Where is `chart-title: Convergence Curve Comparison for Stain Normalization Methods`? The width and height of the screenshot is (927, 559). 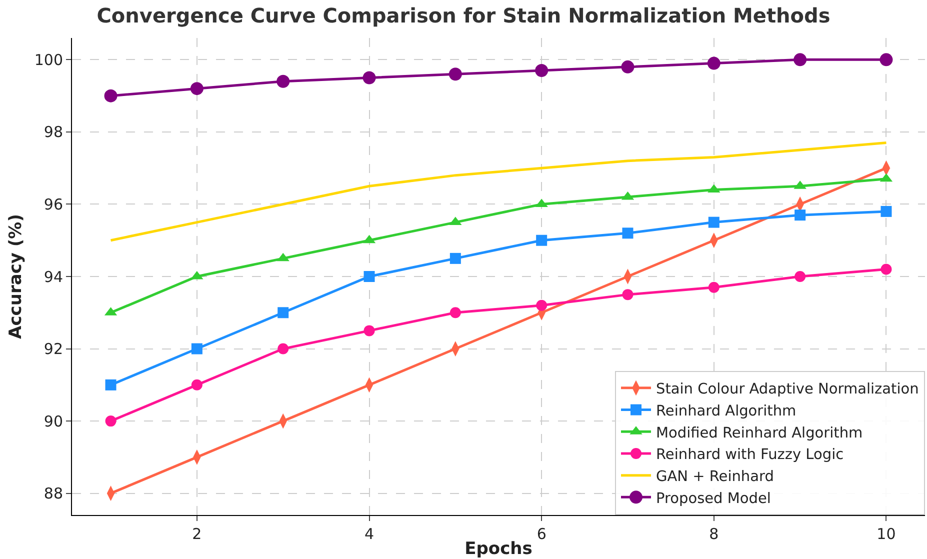 chart-title: Convergence Curve Comparison for Stain Normalization Methods is located at coordinates (463, 15).